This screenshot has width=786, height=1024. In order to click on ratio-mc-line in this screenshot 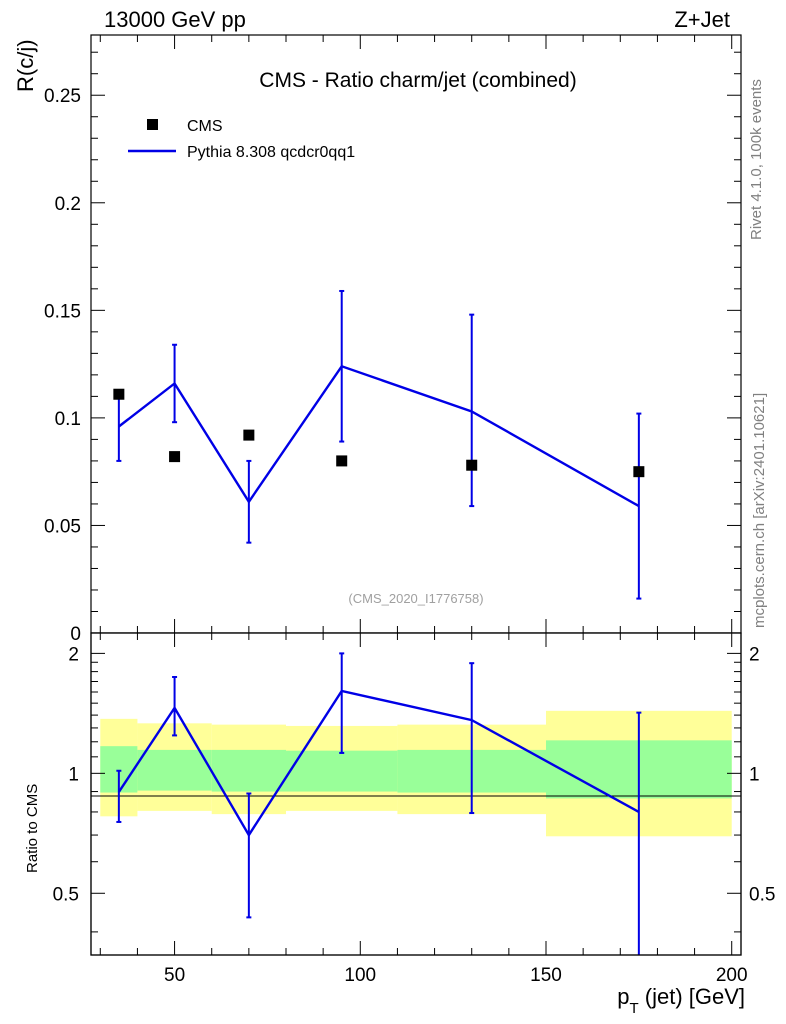, I will do `click(378, 763)`.